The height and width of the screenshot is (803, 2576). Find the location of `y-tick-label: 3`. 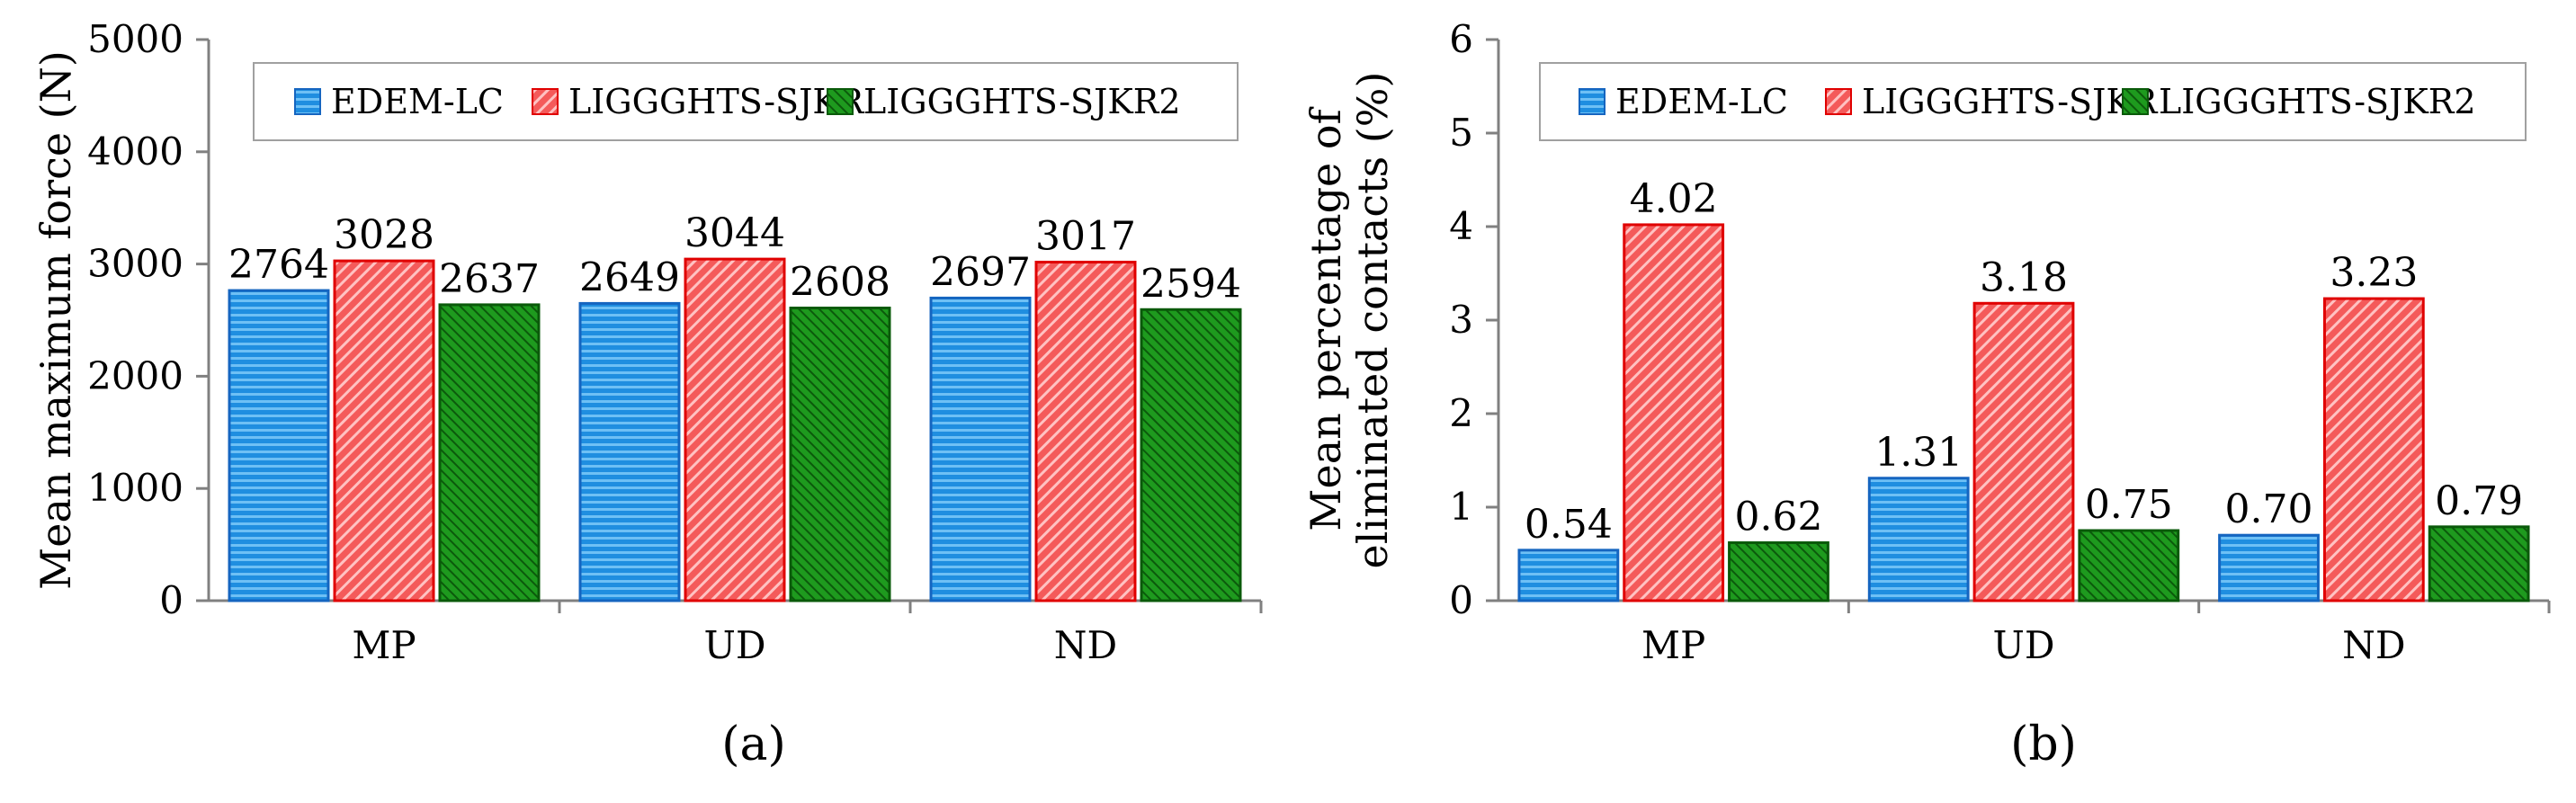

y-tick-label: 3 is located at coordinates (1461, 320).